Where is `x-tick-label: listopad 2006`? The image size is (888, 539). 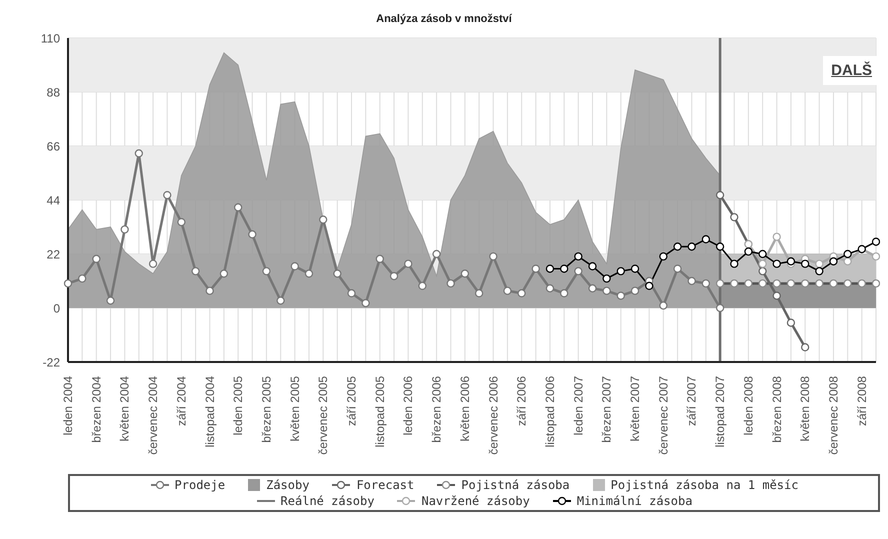 x-tick-label: listopad 2006 is located at coordinates (549, 412).